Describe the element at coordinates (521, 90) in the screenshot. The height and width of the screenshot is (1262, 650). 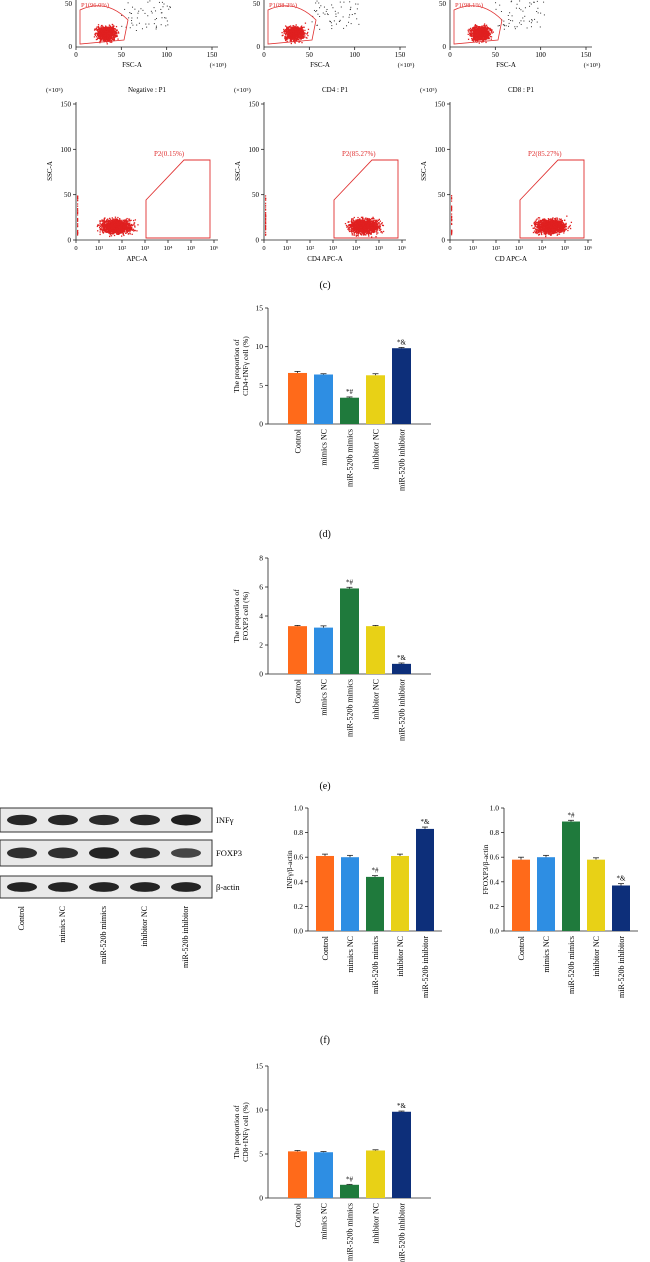
I see `panel-title: CD8 : P1` at that location.